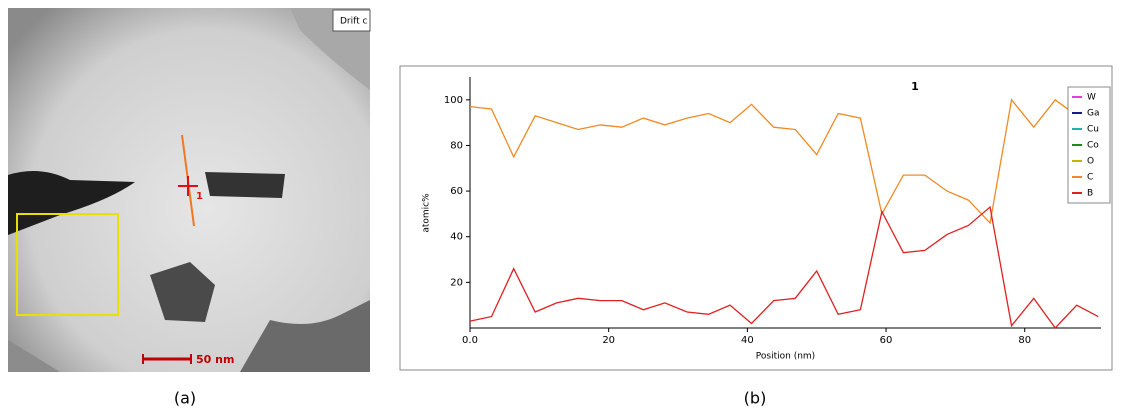 Image resolution: width=1122 pixels, height=420 pixels. I want to click on y-tick-label: 40, so click(456, 237).